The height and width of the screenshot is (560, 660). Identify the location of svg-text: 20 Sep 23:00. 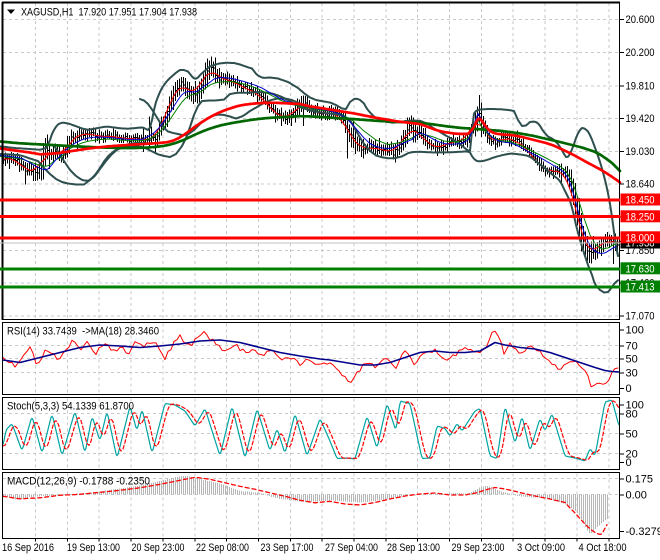
(158, 548).